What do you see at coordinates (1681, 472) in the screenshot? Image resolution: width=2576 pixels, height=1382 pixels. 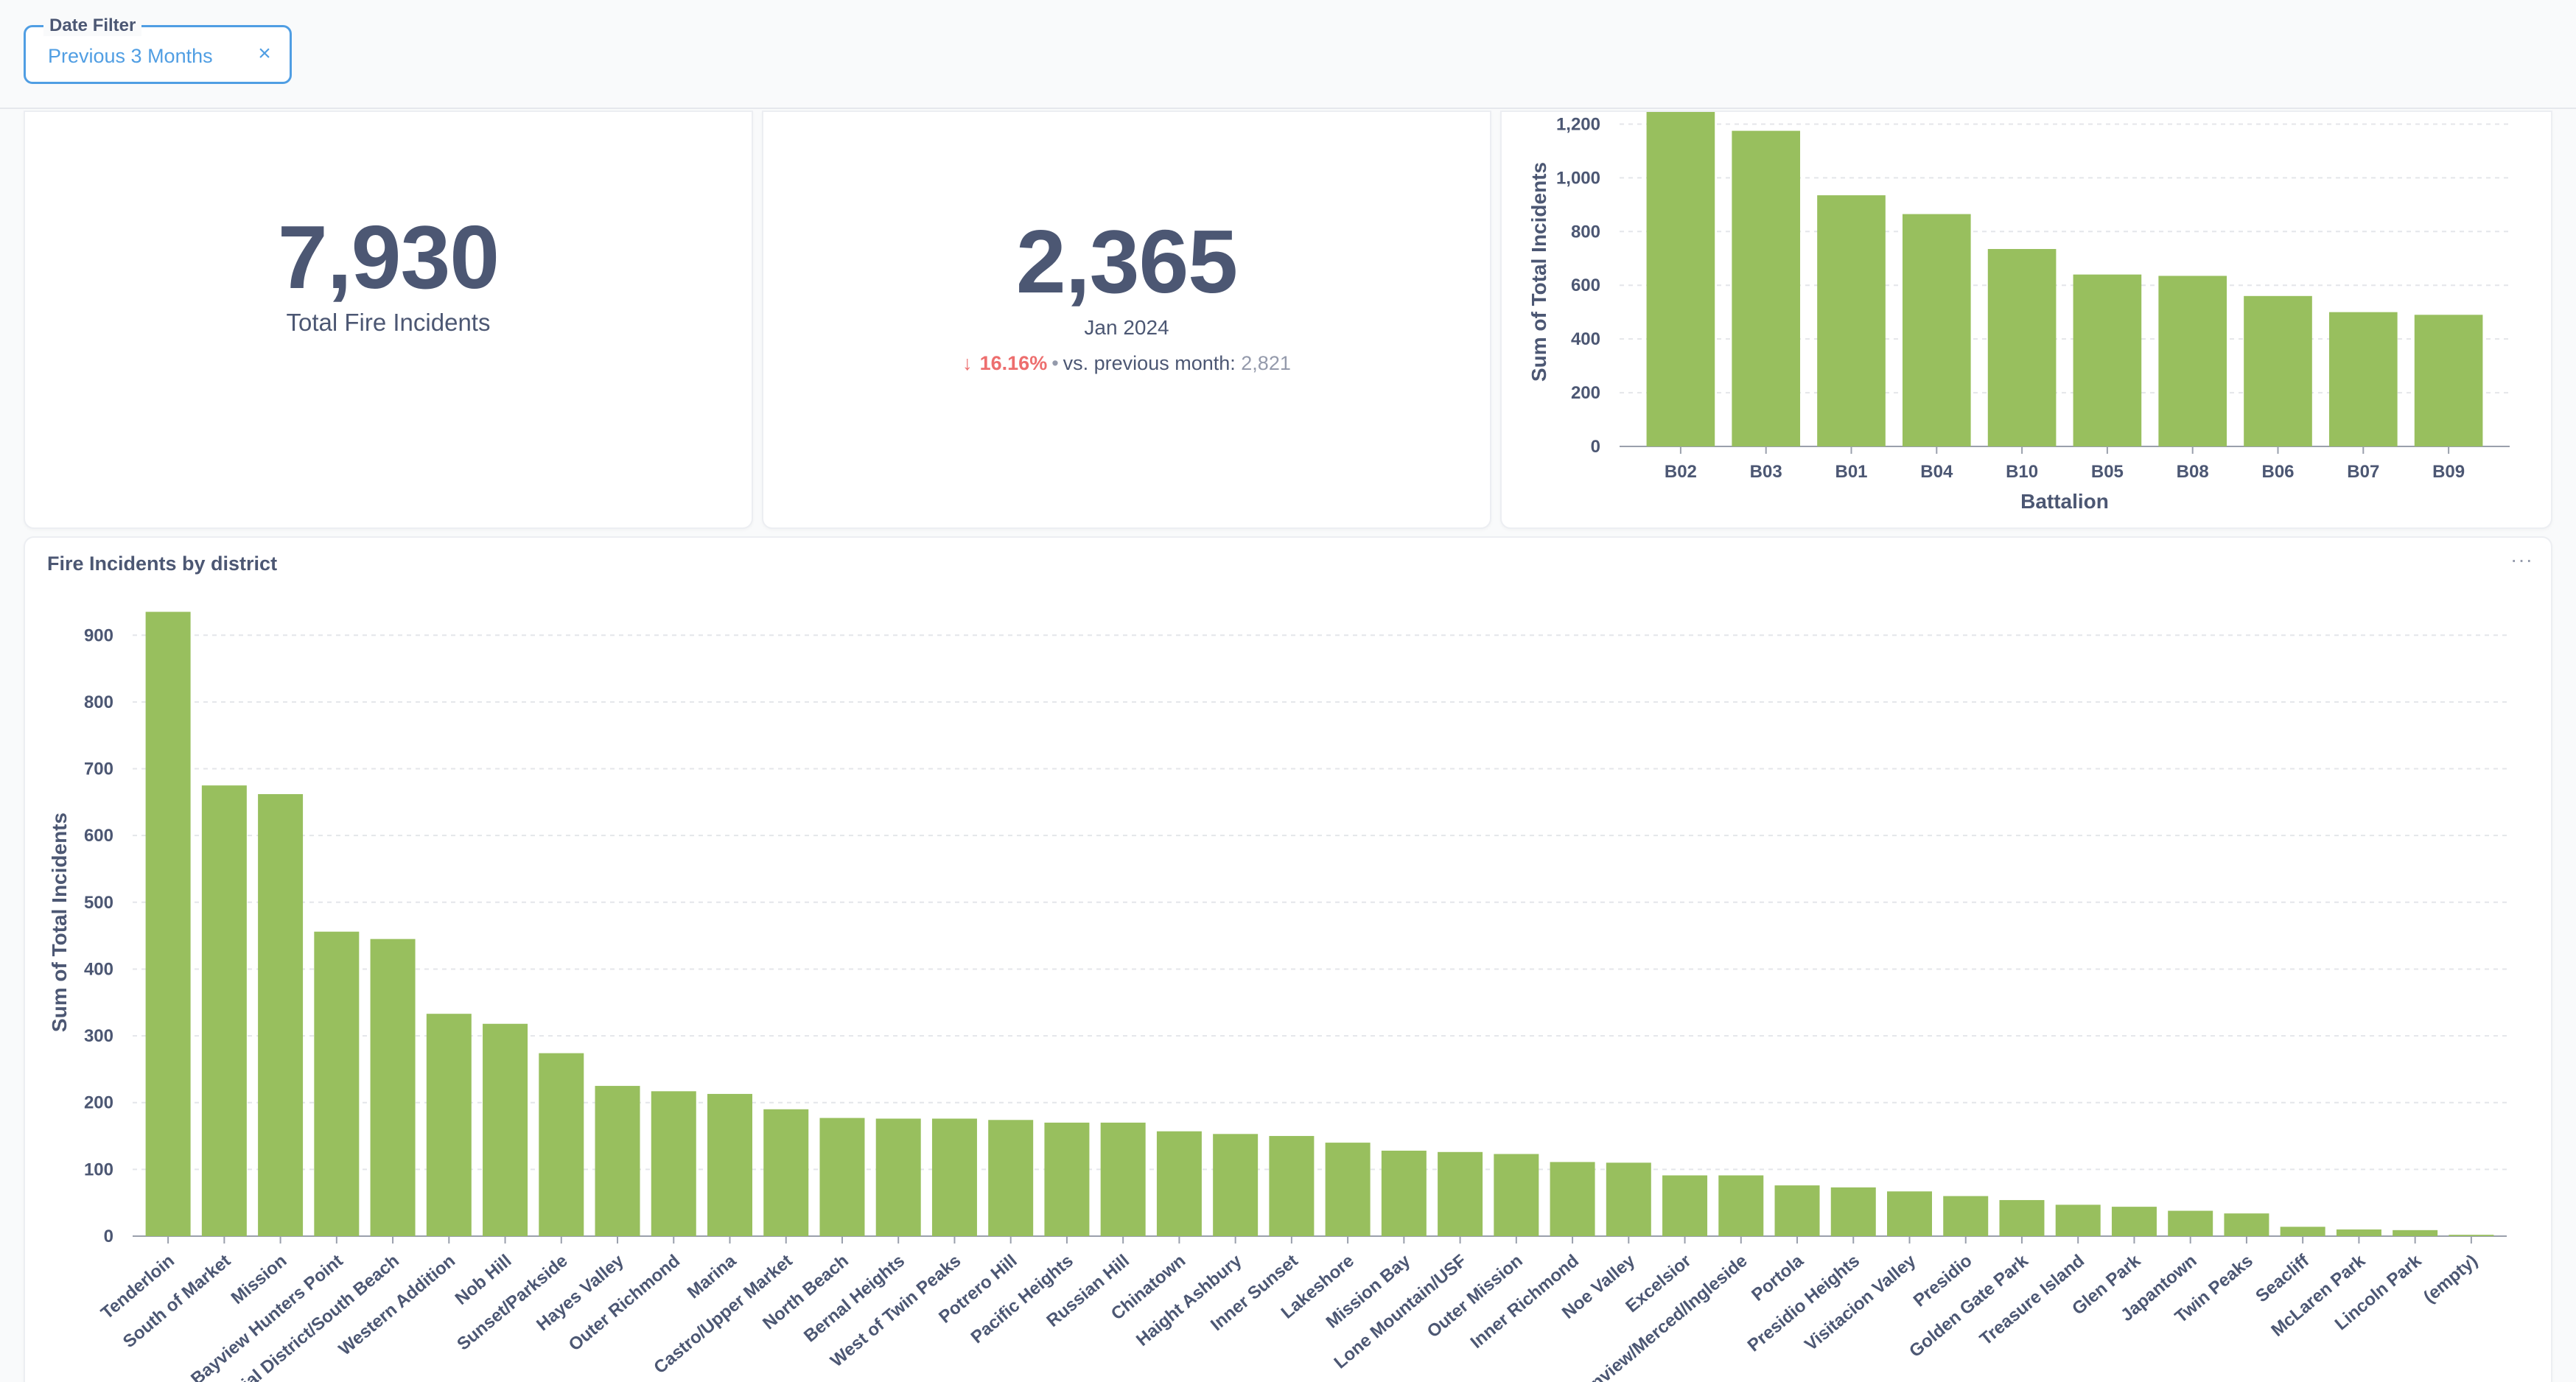 I see `x-tick-label: B02` at bounding box center [1681, 472].